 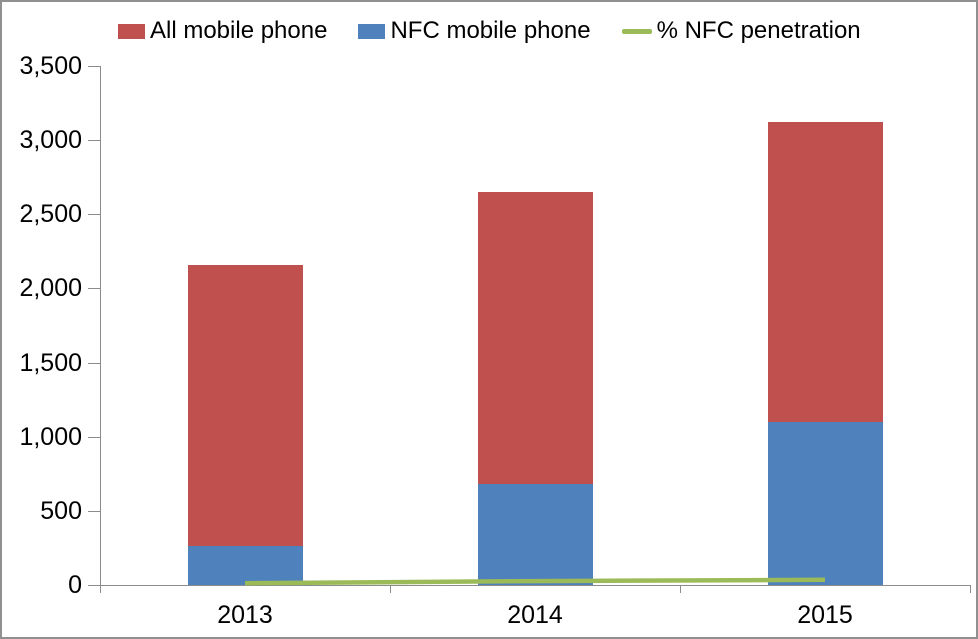 What do you see at coordinates (61, 510) in the screenshot?
I see `y-axis-tick-label: 500` at bounding box center [61, 510].